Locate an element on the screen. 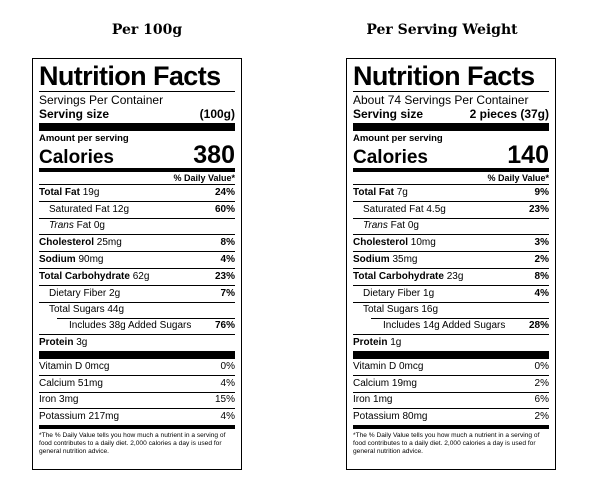  nutrient-row-calcium: Calcium 51mg 4% is located at coordinates (137, 383).